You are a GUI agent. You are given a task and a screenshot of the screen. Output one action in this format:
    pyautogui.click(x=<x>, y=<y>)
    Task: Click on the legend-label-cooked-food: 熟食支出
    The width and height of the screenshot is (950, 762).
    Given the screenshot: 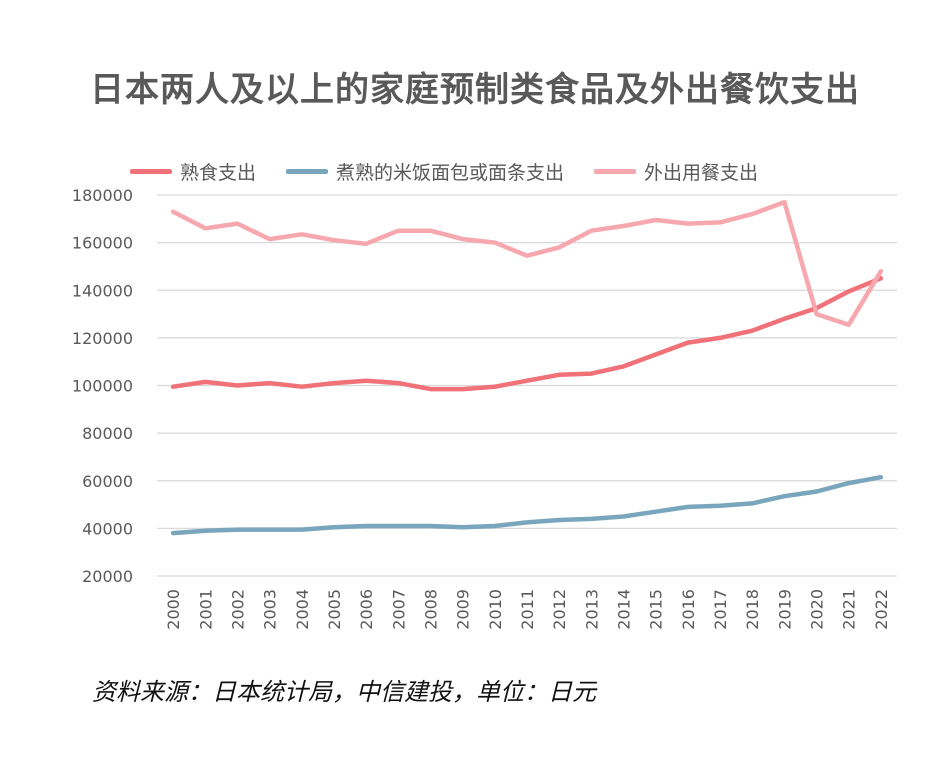 What is the action you would take?
    pyautogui.click(x=218, y=172)
    